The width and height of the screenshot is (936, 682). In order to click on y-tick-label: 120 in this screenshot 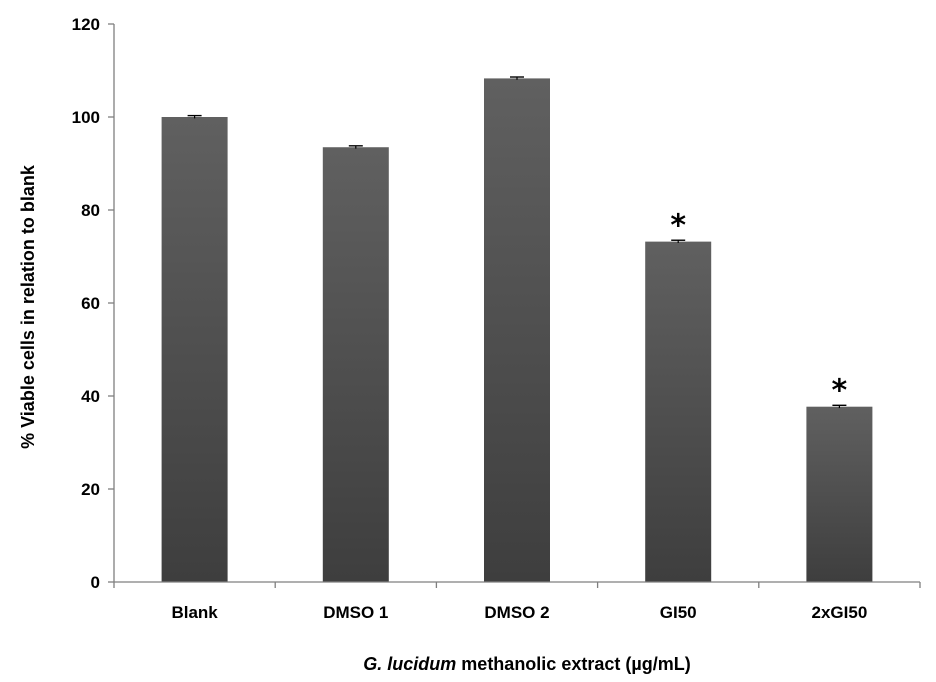, I will do `click(86, 24)`.